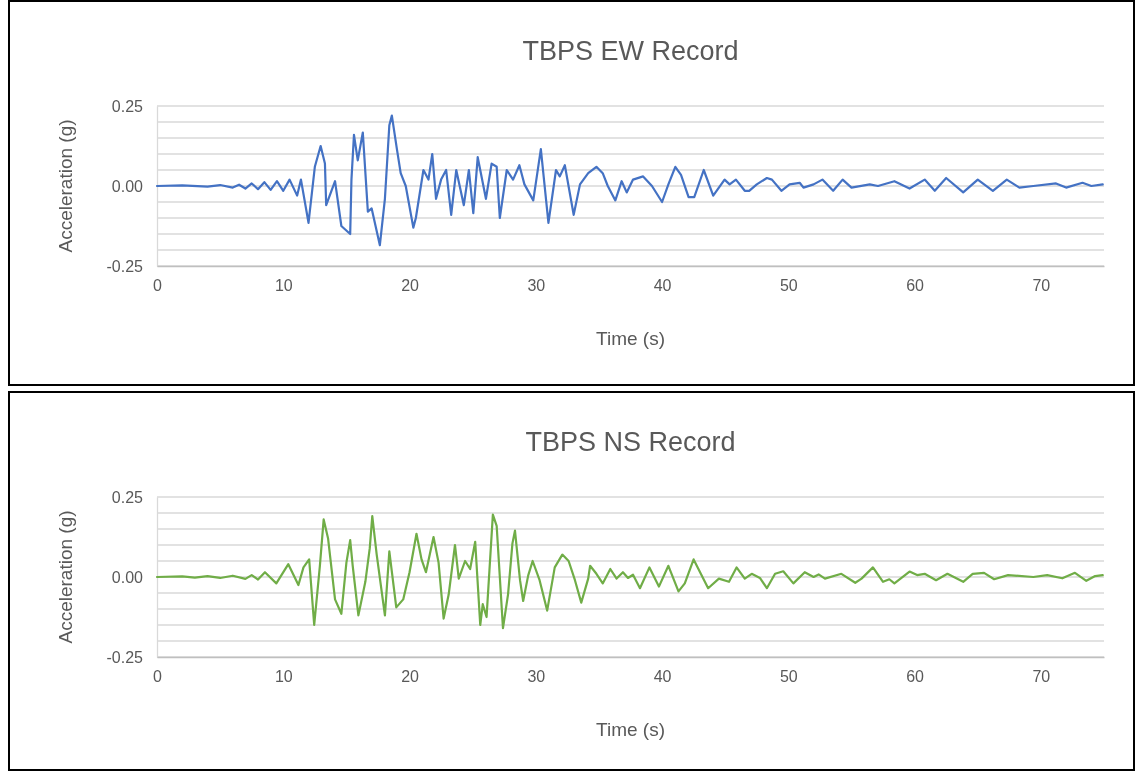 This screenshot has width=1137, height=771. What do you see at coordinates (630, 51) in the screenshot?
I see `chart-title: TBPS EW Record` at bounding box center [630, 51].